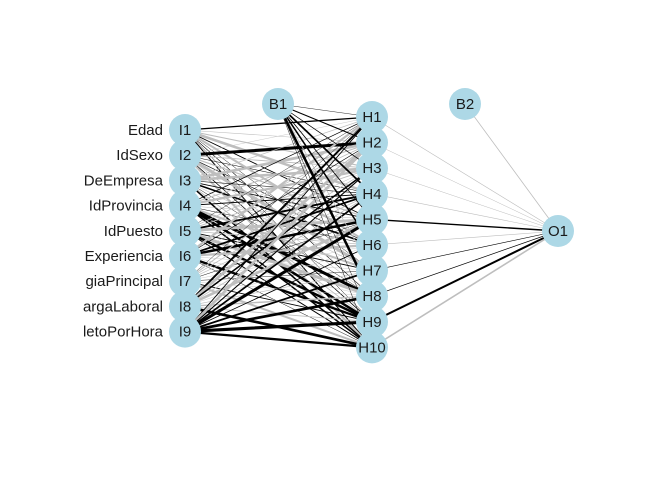 This screenshot has width=672, height=480. I want to click on edge-H8-O1, so click(465, 263).